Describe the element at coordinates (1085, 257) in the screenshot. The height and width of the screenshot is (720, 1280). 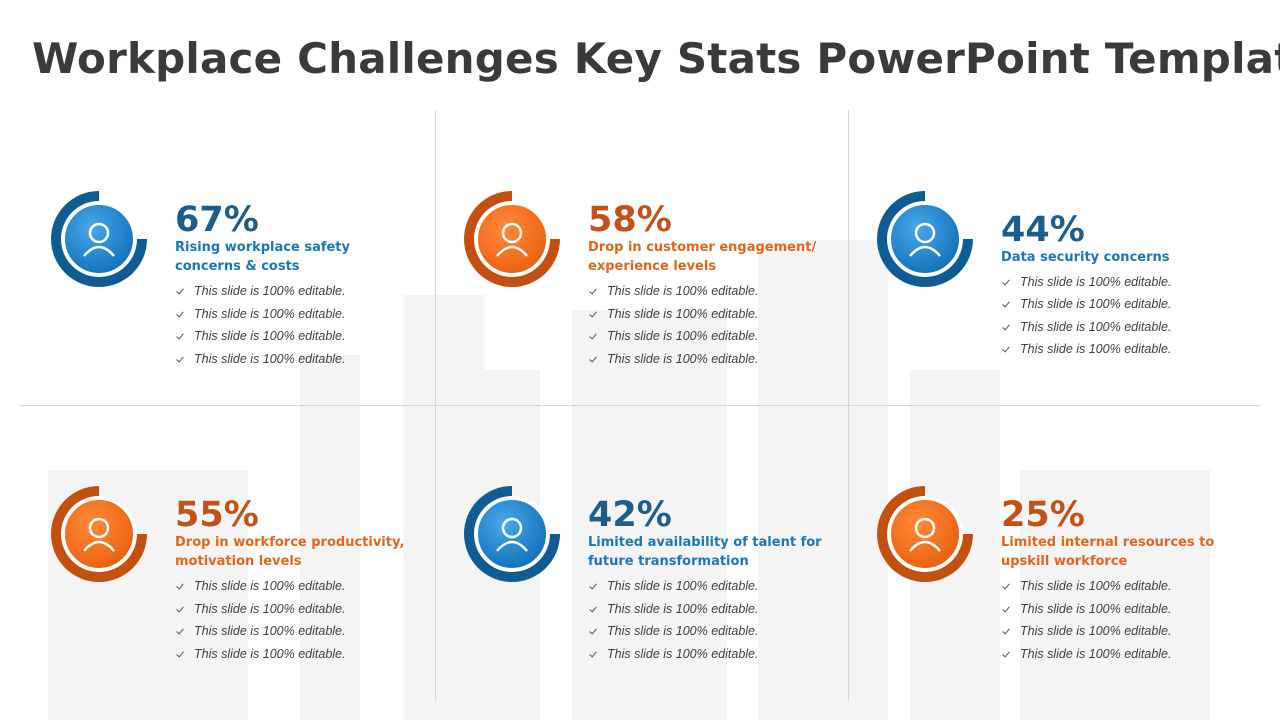
I see `stat-heading: Data security concerns` at that location.